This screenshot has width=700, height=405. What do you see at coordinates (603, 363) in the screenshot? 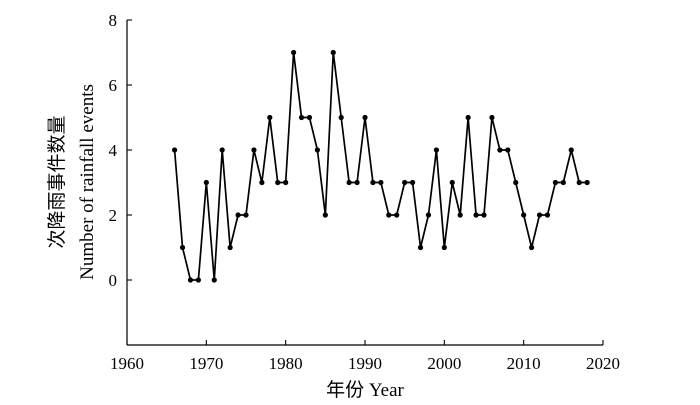
I see `x-tick-label: 2020` at bounding box center [603, 363].